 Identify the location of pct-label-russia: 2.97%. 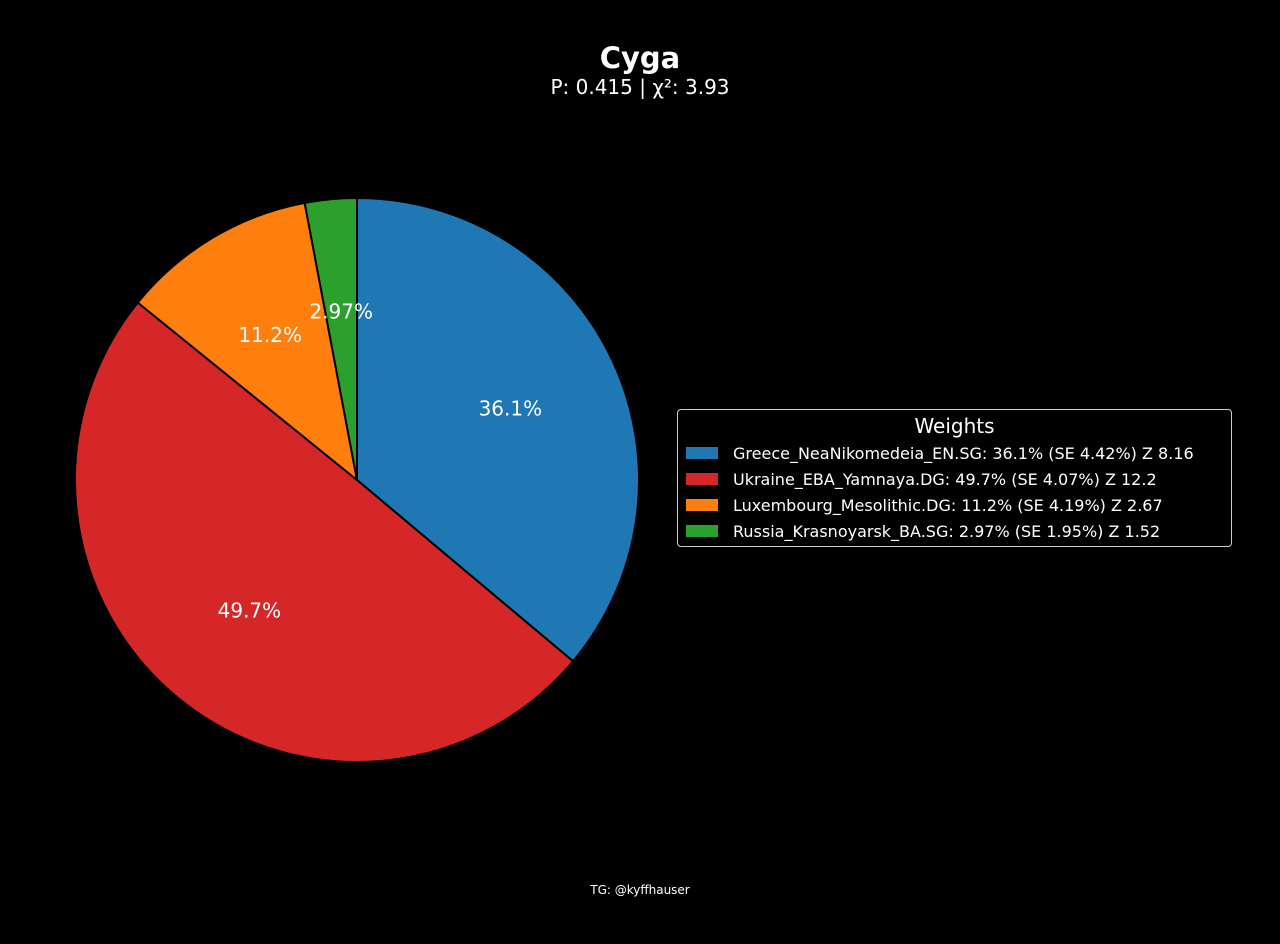
(341, 312).